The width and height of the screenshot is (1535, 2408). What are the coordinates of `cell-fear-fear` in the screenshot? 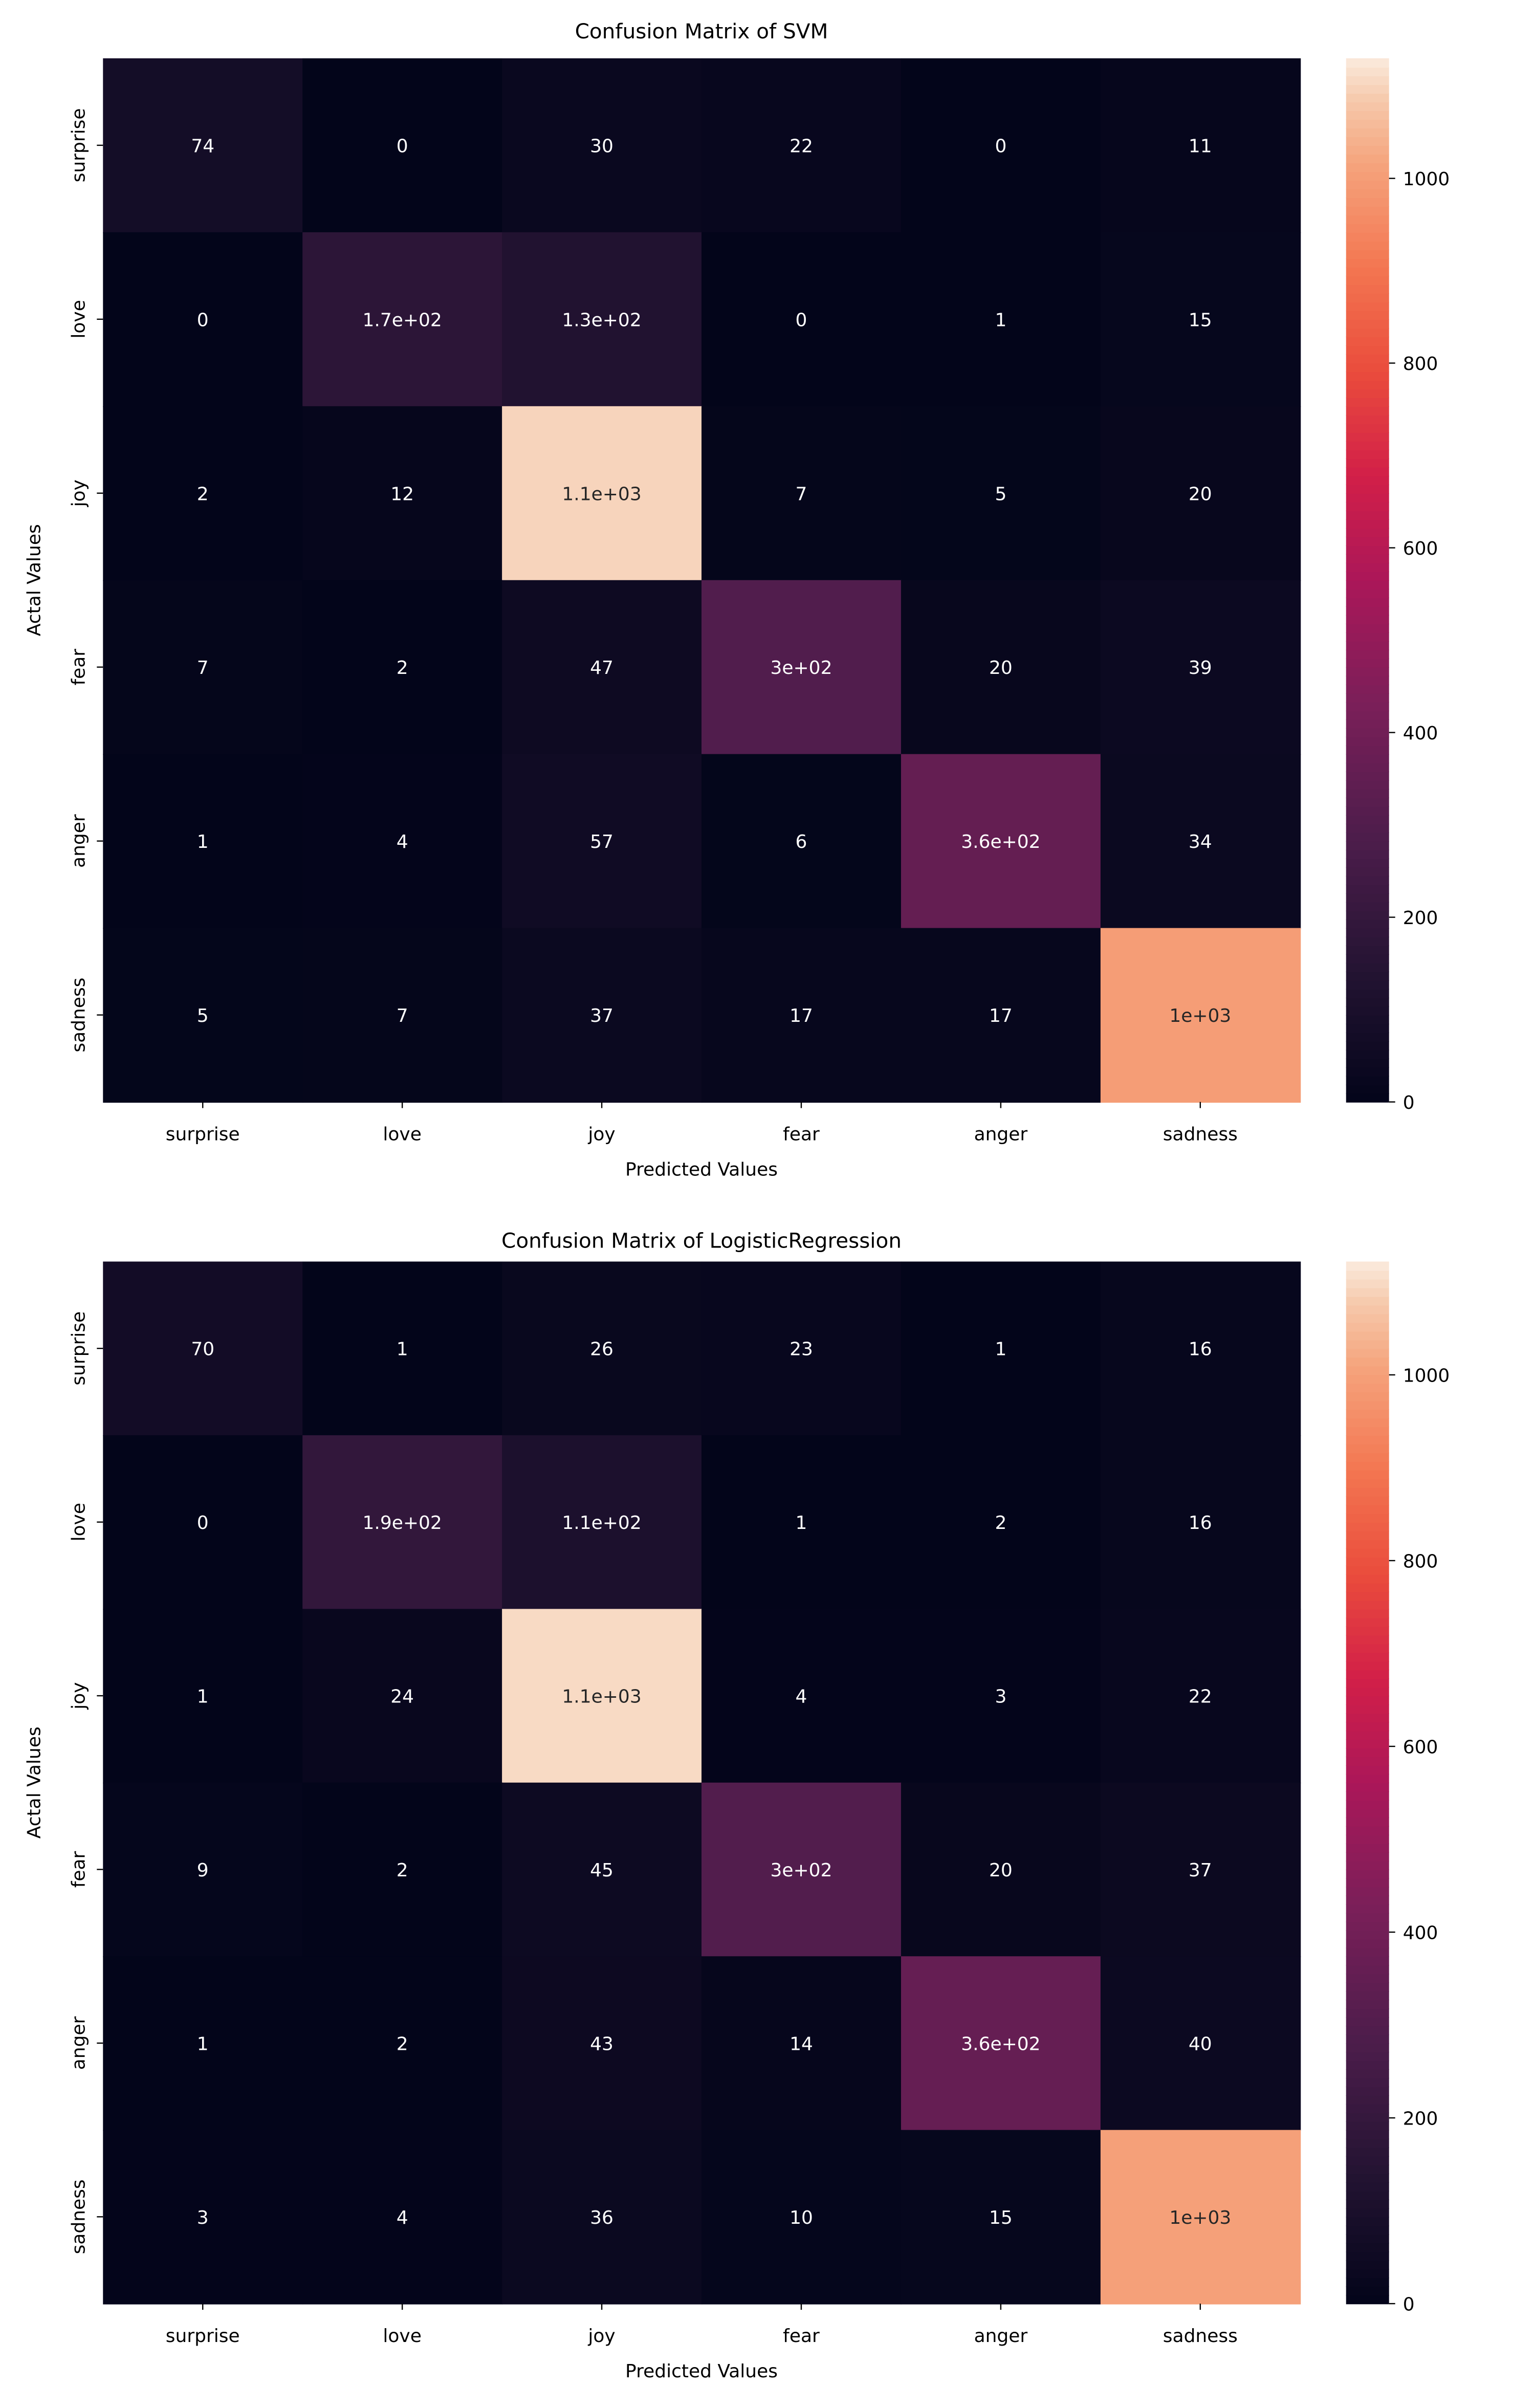 It's located at (802, 1869).